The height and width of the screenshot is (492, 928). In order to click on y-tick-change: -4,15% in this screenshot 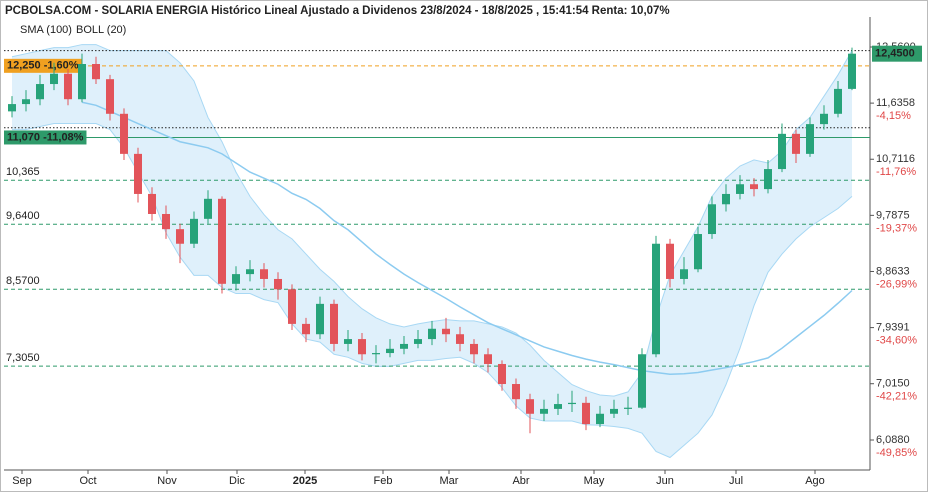, I will do `click(893, 116)`.